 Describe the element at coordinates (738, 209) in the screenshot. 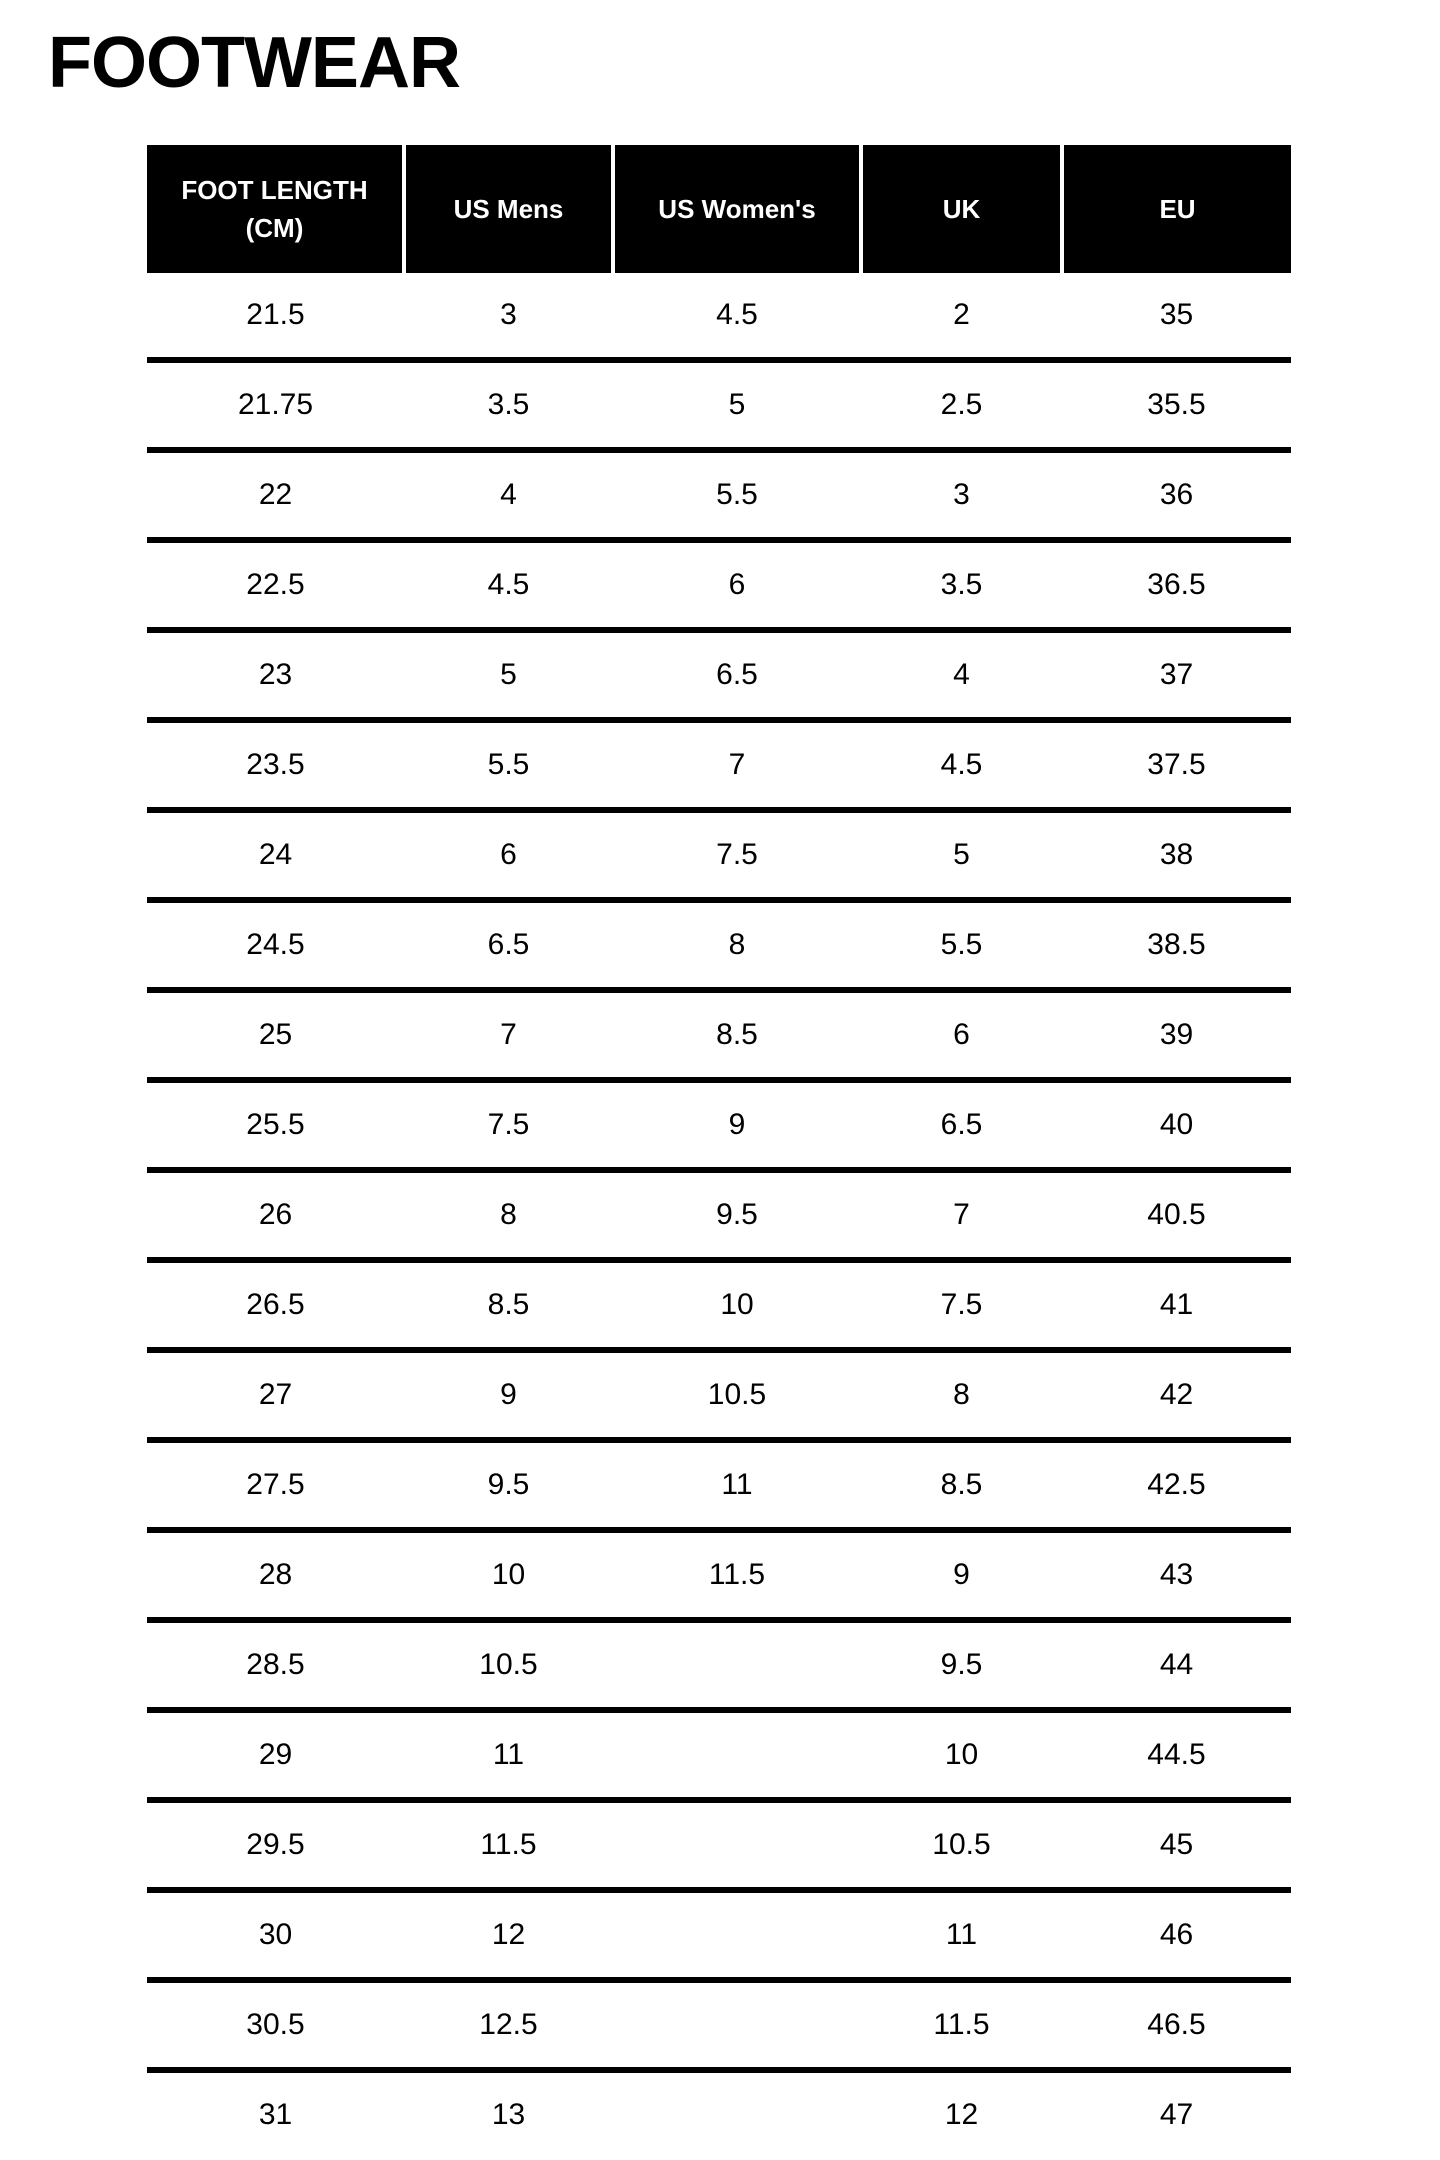

I see `column-header-us-womens: US Women's` at that location.